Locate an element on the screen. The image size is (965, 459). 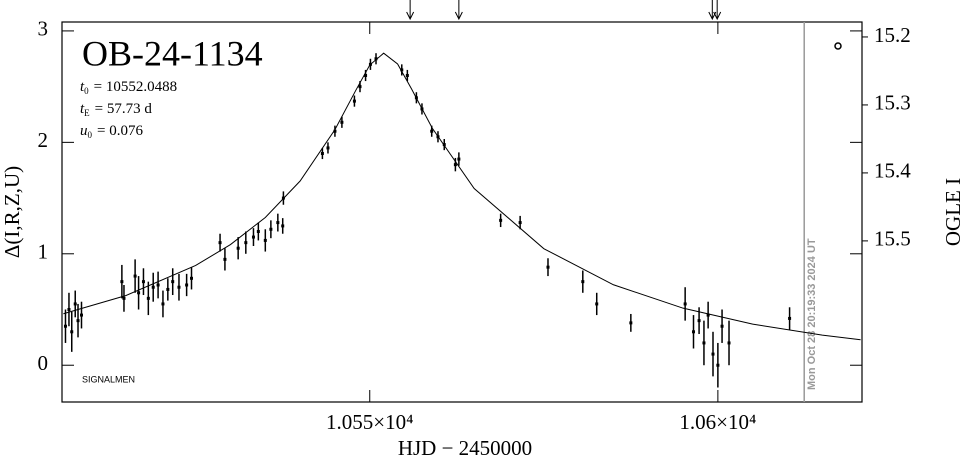
parameter-value: = 57.73 d is located at coordinates (124, 109).